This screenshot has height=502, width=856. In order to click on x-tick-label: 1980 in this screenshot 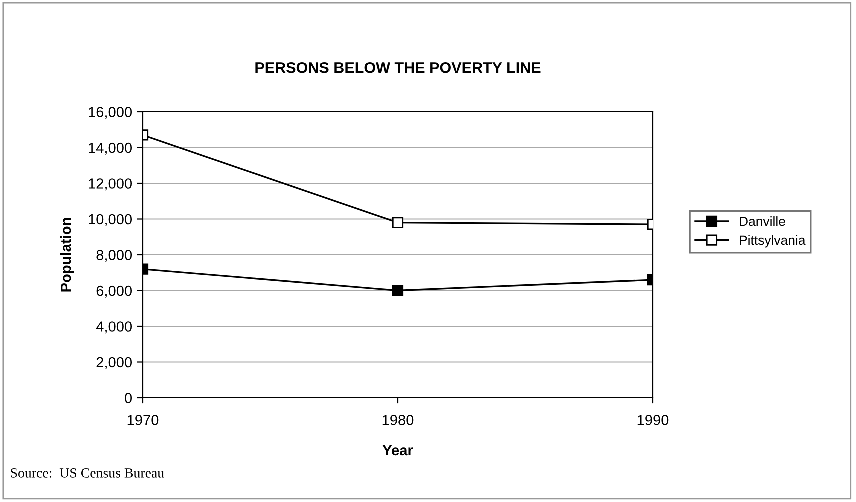, I will do `click(398, 420)`.